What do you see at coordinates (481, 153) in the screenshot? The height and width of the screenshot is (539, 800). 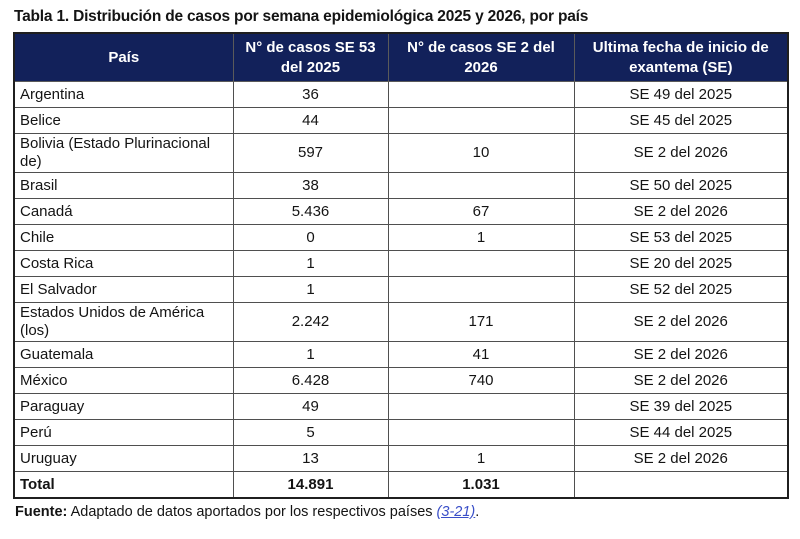 I see `cell-se2: 10` at bounding box center [481, 153].